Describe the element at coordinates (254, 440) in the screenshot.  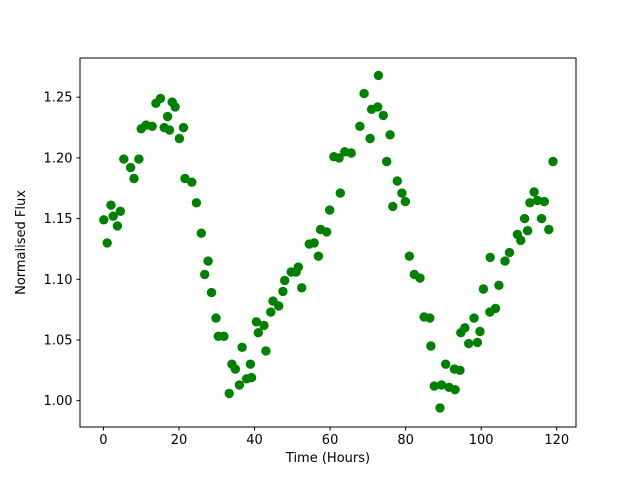
I see `x-tick-label: 40` at that location.